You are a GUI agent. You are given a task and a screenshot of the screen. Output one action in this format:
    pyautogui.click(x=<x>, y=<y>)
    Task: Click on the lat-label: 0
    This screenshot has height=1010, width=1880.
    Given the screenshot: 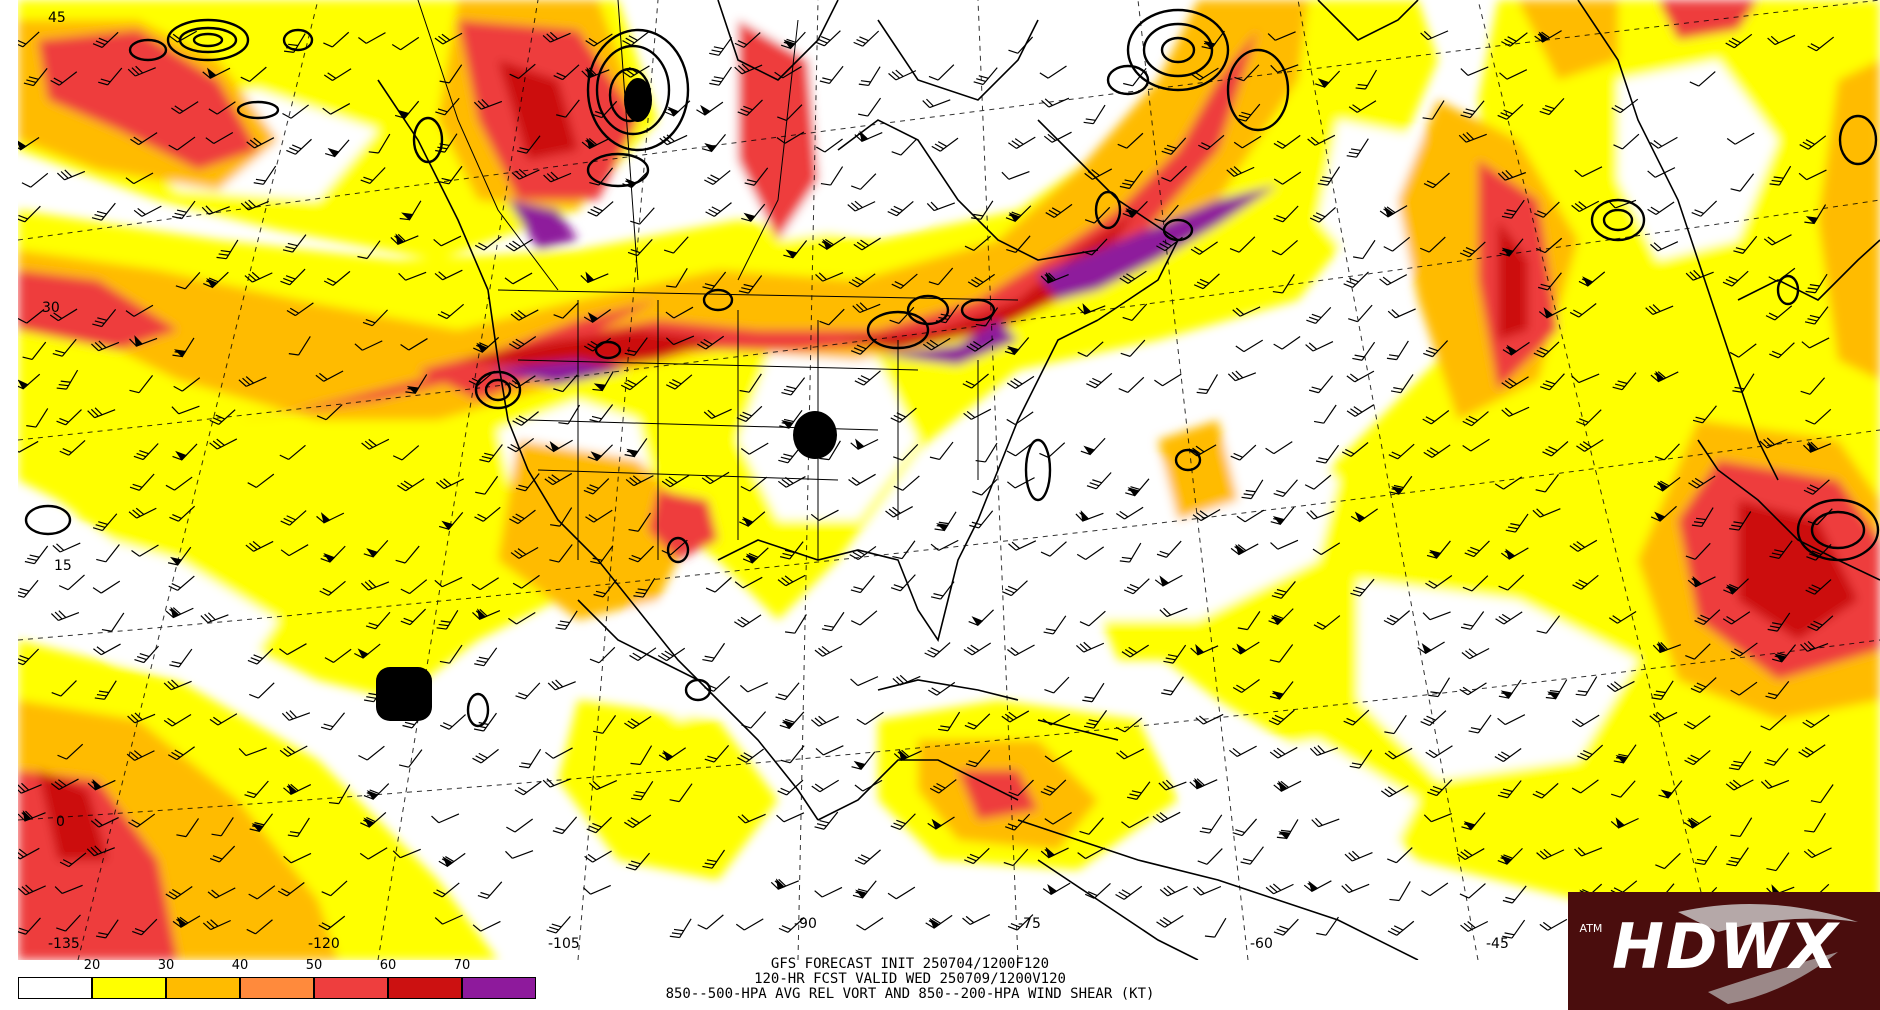 What is the action you would take?
    pyautogui.click(x=60, y=822)
    